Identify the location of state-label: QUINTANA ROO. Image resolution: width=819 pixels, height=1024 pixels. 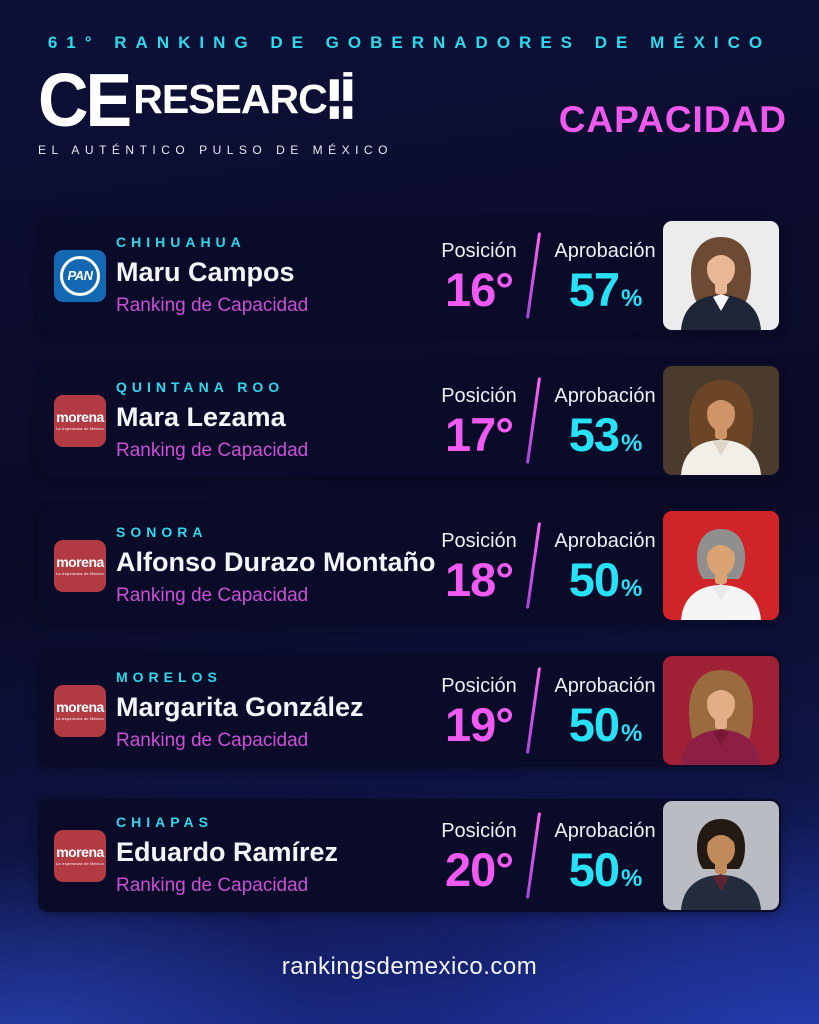
(200, 387).